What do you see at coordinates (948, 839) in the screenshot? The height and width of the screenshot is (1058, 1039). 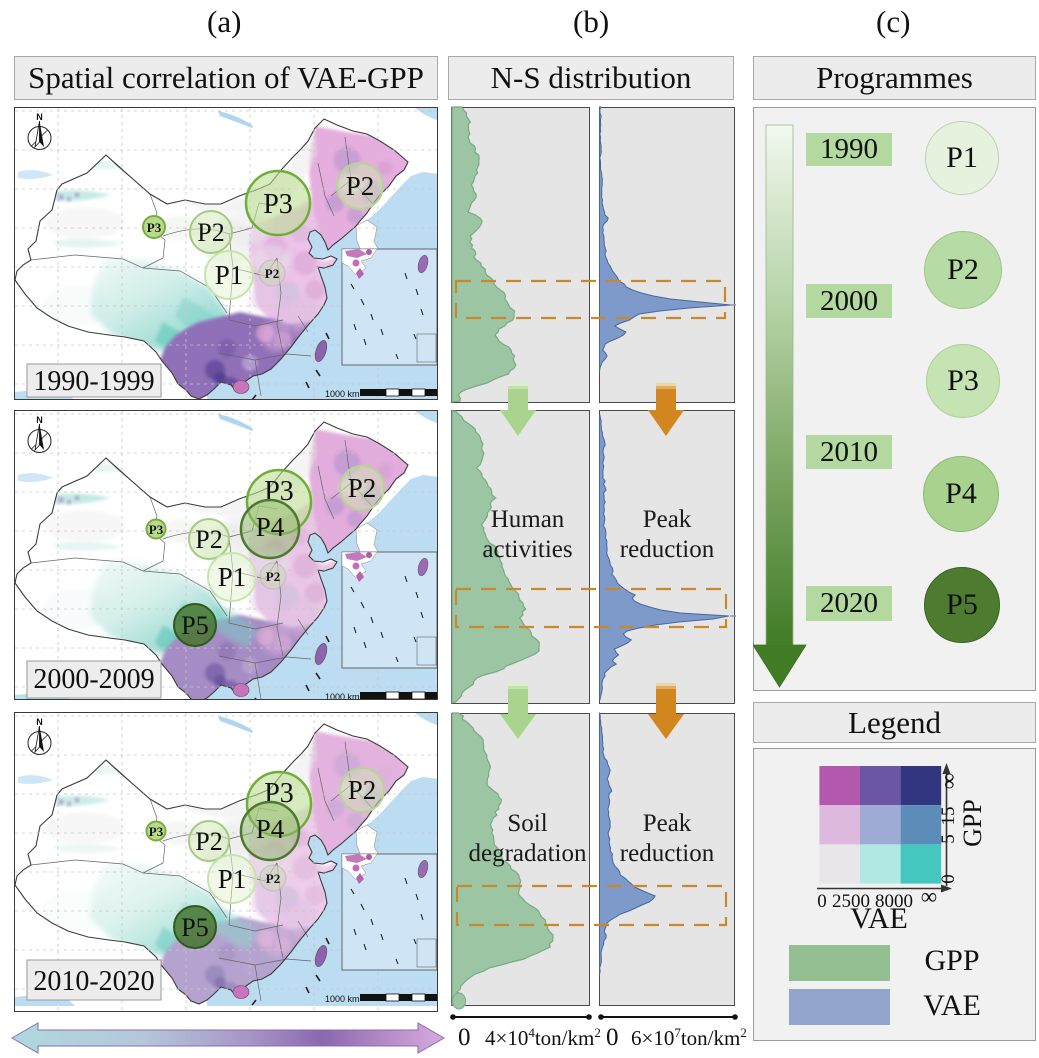 I see `svg-text: 5` at bounding box center [948, 839].